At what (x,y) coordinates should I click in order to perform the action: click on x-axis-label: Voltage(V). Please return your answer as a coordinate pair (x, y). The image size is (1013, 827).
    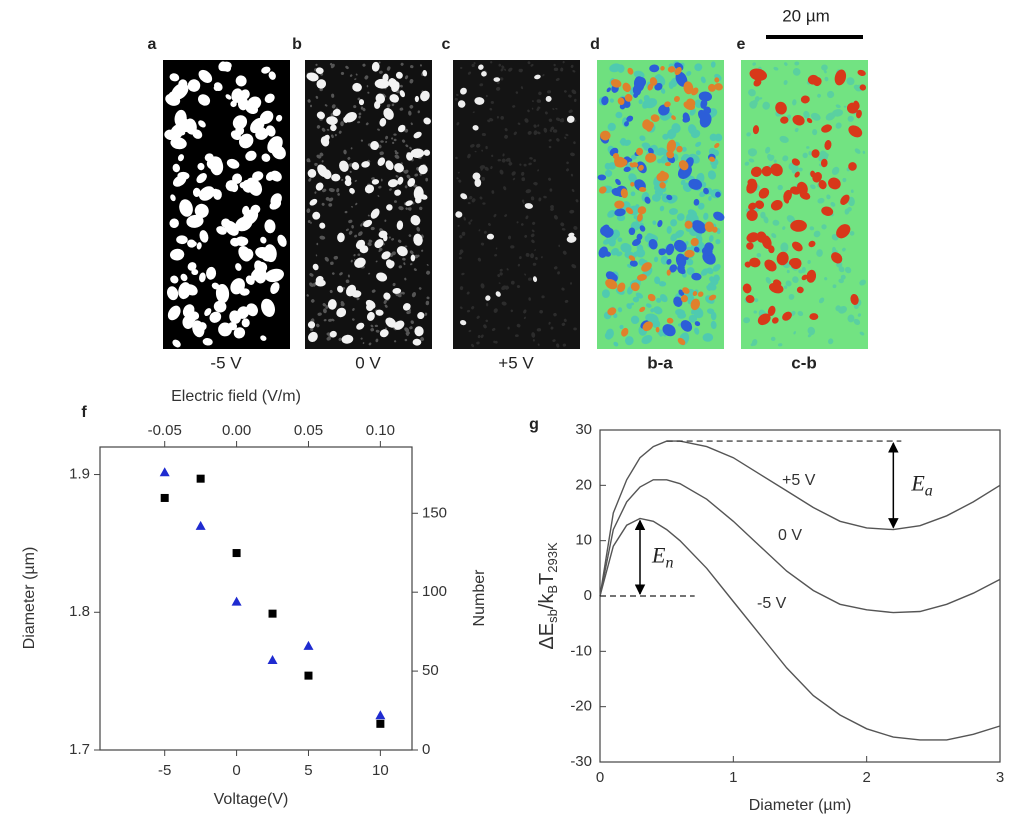
    Looking at the image, I should click on (251, 799).